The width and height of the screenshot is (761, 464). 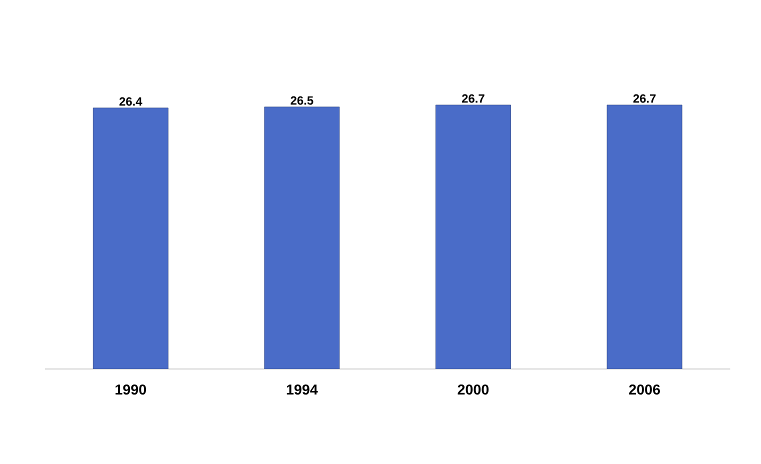 I want to click on data-label: 26.5, so click(x=302, y=100).